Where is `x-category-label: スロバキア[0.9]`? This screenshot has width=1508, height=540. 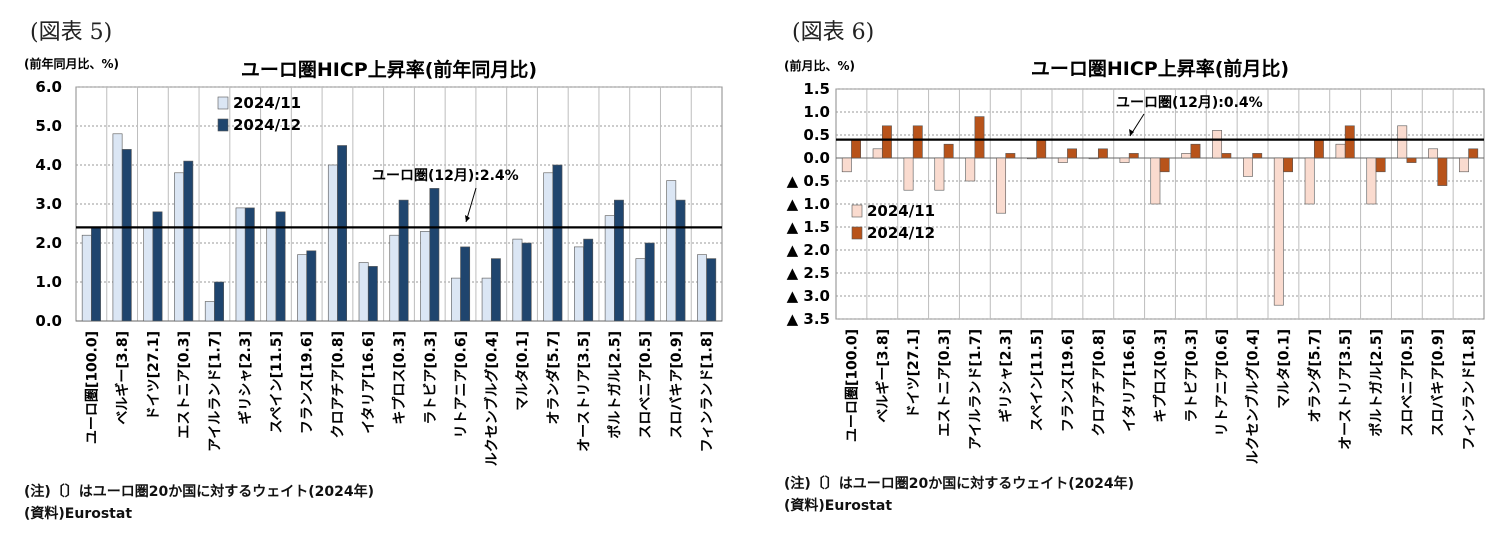 x-category-label: スロバキア[0.9] is located at coordinates (677, 385).